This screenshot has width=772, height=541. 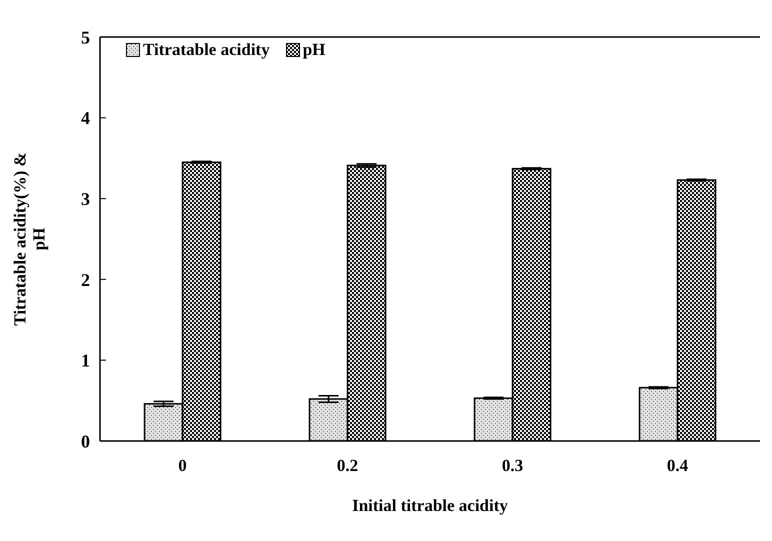 What do you see at coordinates (85, 280) in the screenshot?
I see `y-tick-label: 2` at bounding box center [85, 280].